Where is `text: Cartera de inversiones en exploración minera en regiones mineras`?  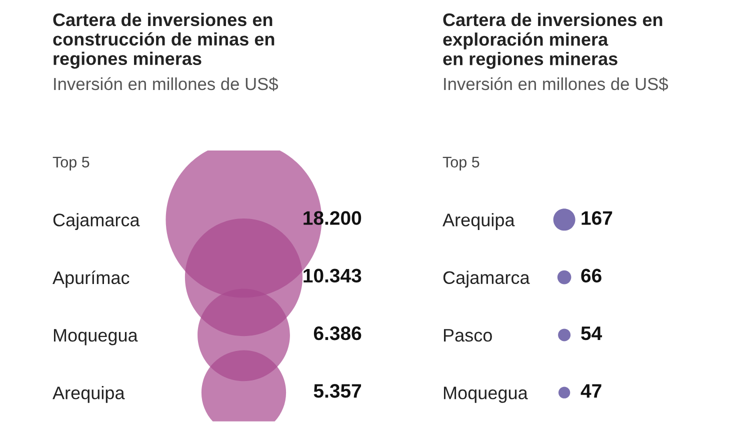
text: Cartera de inversiones en exploración minera en regiones mineras is located at coordinates (552, 40).